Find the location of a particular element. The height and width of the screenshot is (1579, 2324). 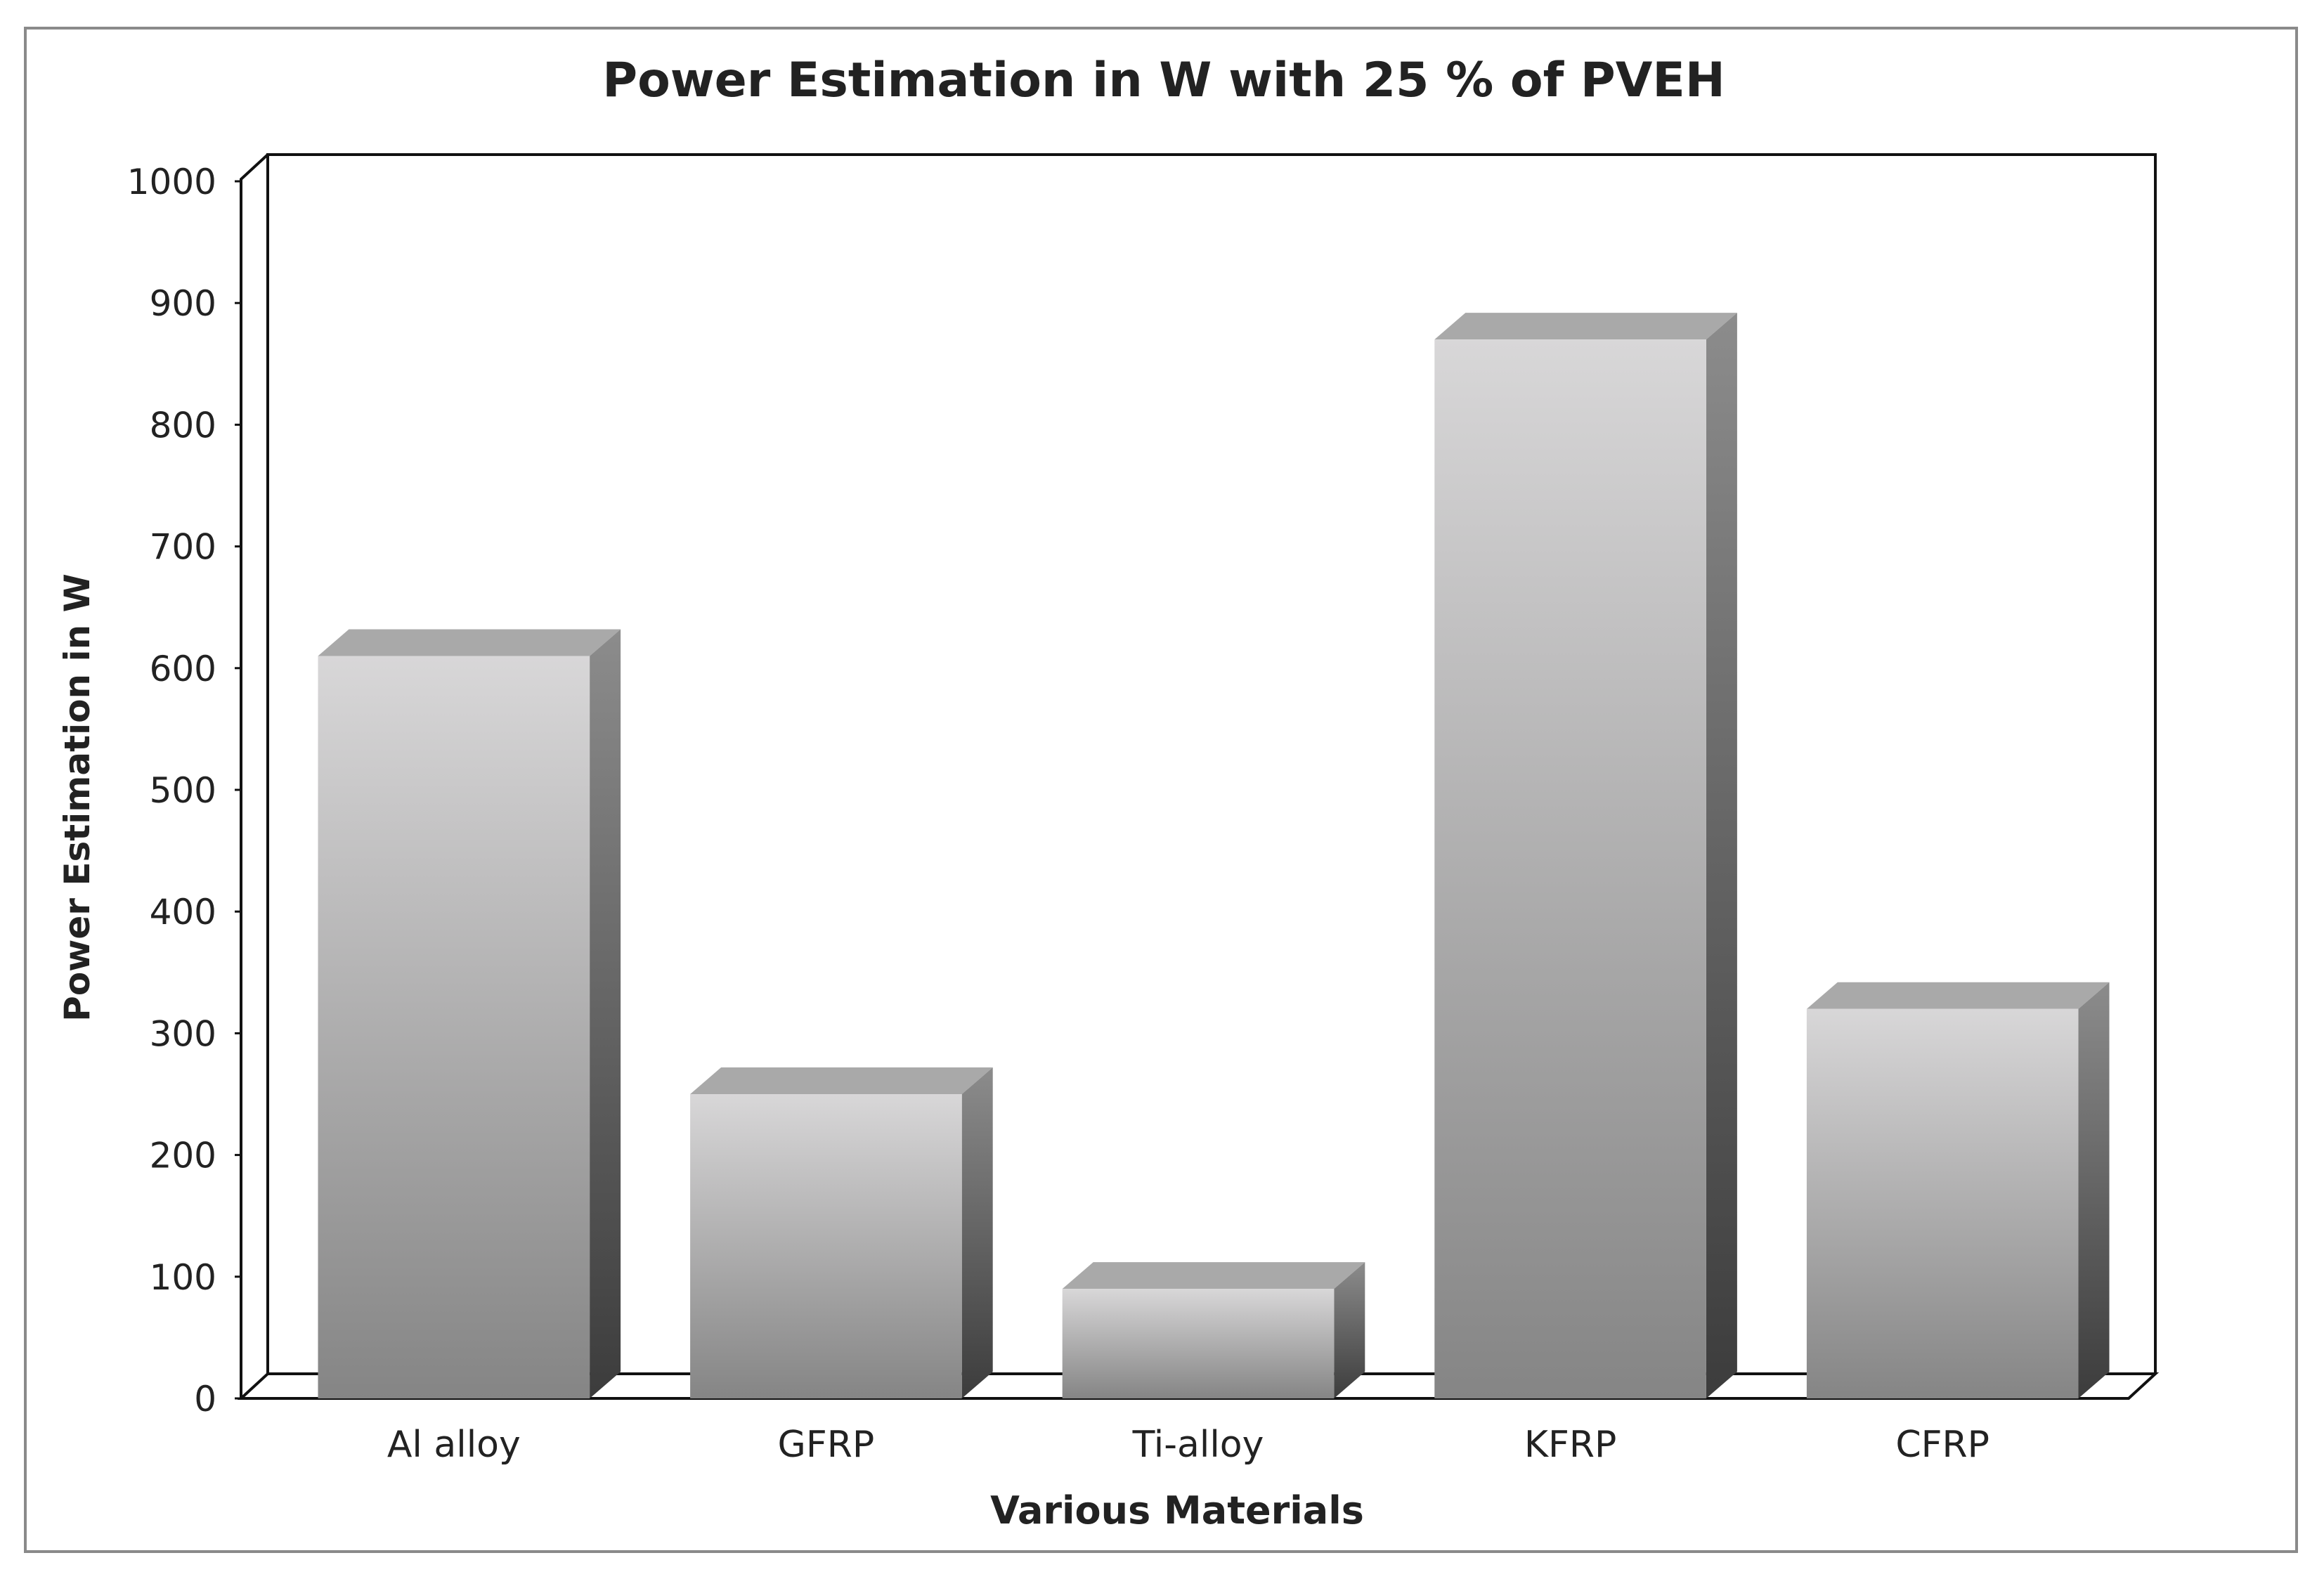

bar-kfrp is located at coordinates (1585, 855).